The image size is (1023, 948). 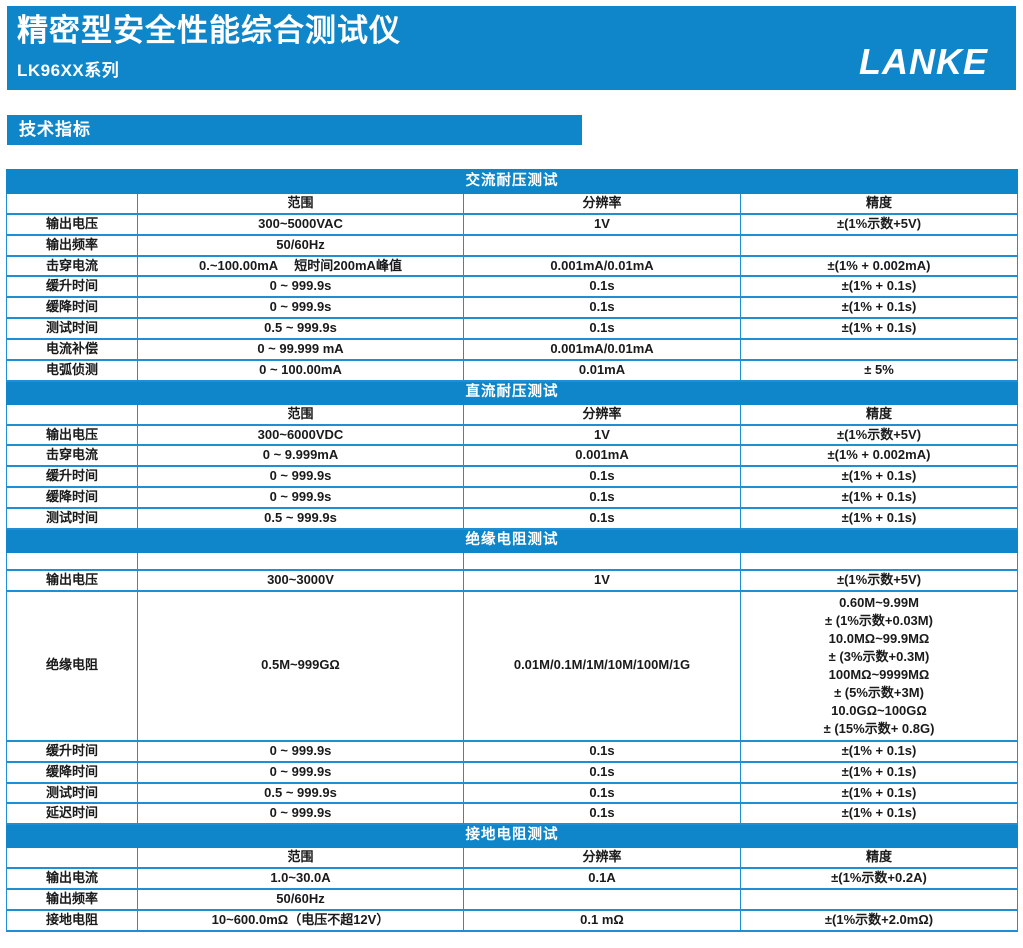 I want to click on spec-row: 输出电压 300~6000VDC 1V ±(1%示数+5V), so click(x=512, y=435).